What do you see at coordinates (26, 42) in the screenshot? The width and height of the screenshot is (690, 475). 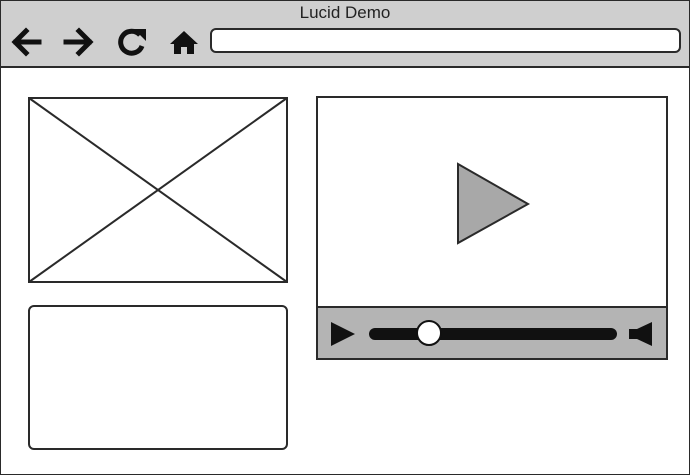 I see `arrow-left-icon` at bounding box center [26, 42].